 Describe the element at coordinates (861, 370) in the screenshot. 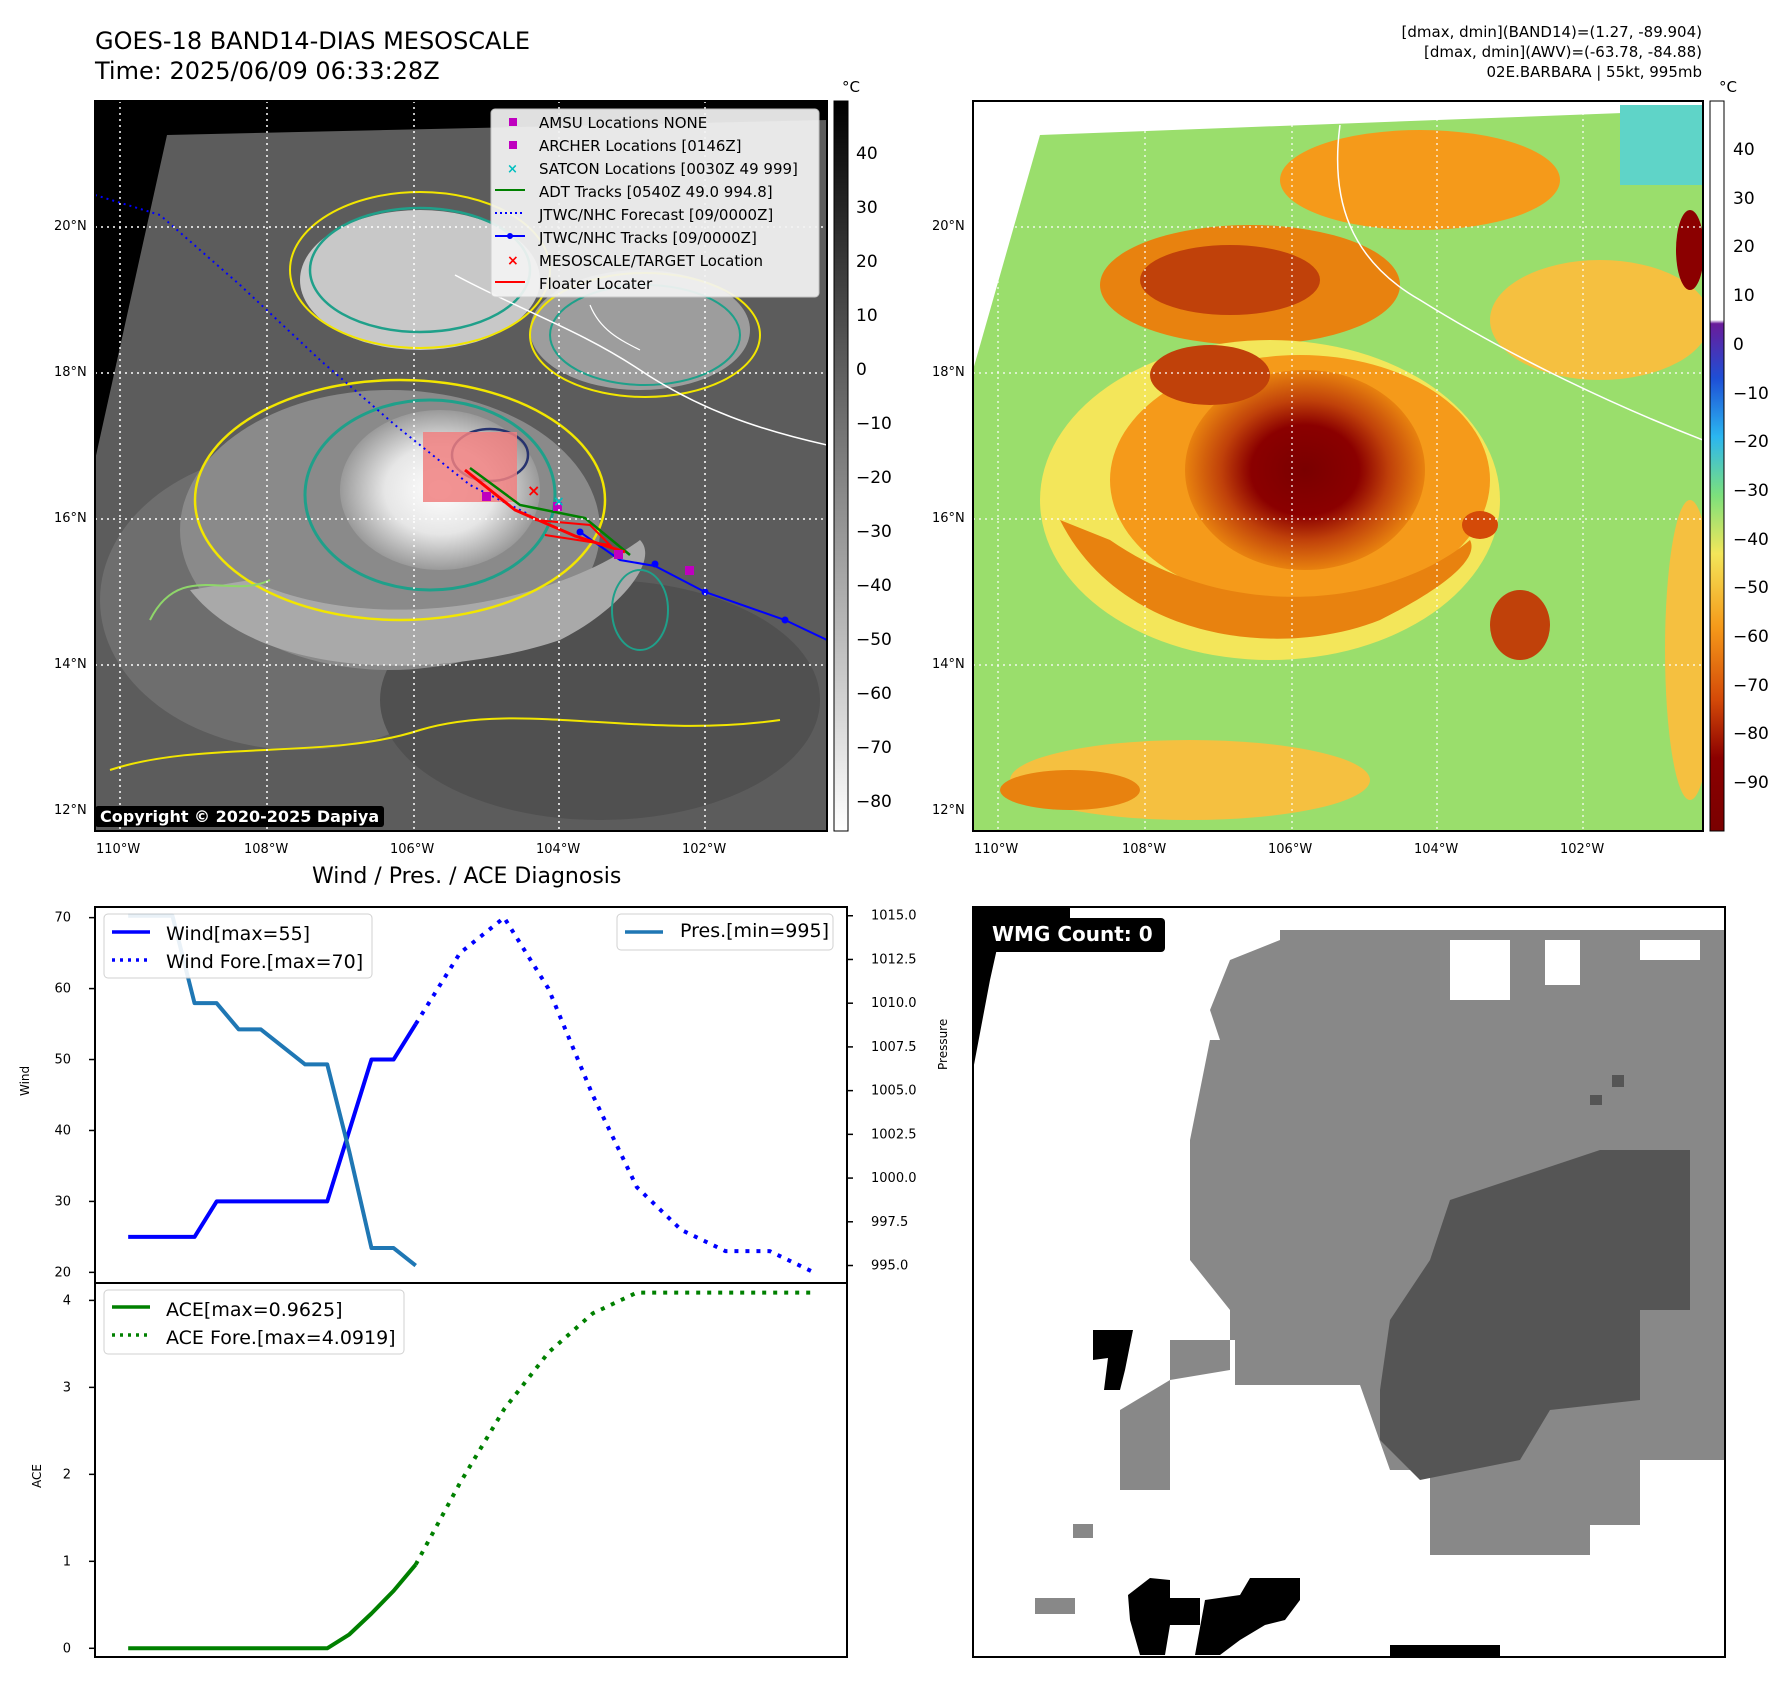

I see `colorbar-left-tick: 0` at that location.